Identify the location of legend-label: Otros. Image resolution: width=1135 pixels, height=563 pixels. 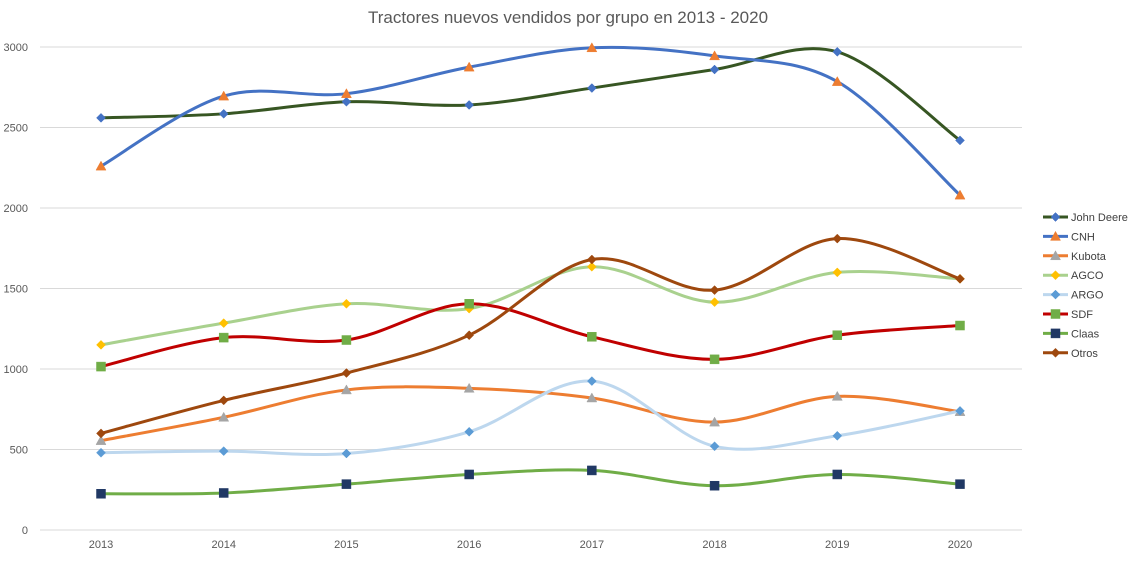
(1084, 354).